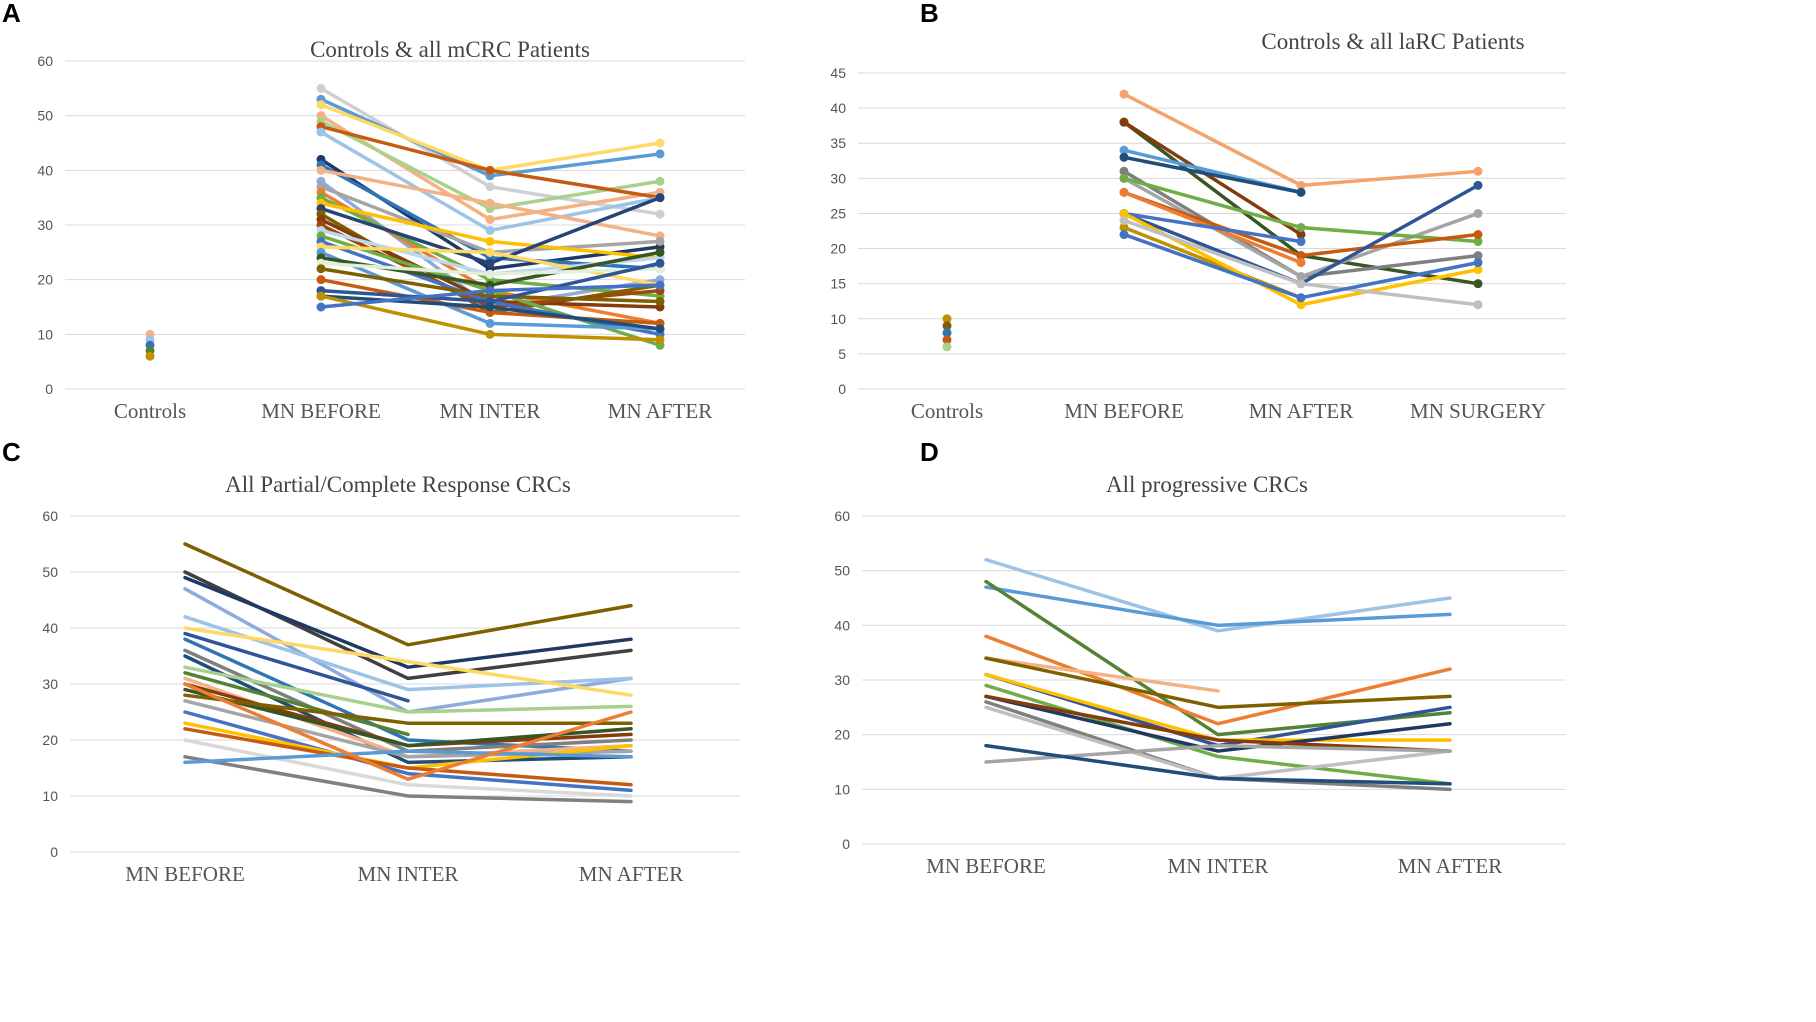 The image size is (1816, 1022). Describe the element at coordinates (838, 213) in the screenshot. I see `y-tick-label: 25` at that location.